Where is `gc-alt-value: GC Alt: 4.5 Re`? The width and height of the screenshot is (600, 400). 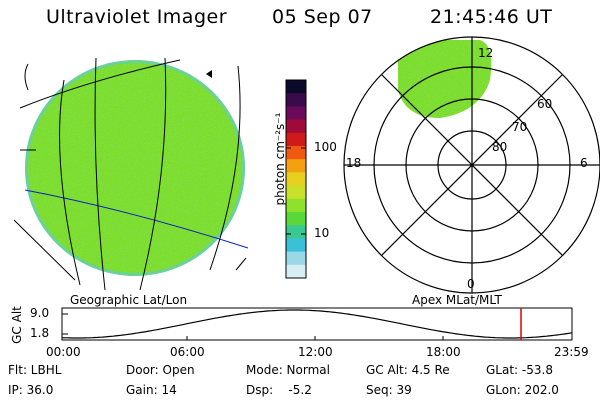 gc-alt-value: GC Alt: 4.5 Re is located at coordinates (408, 370).